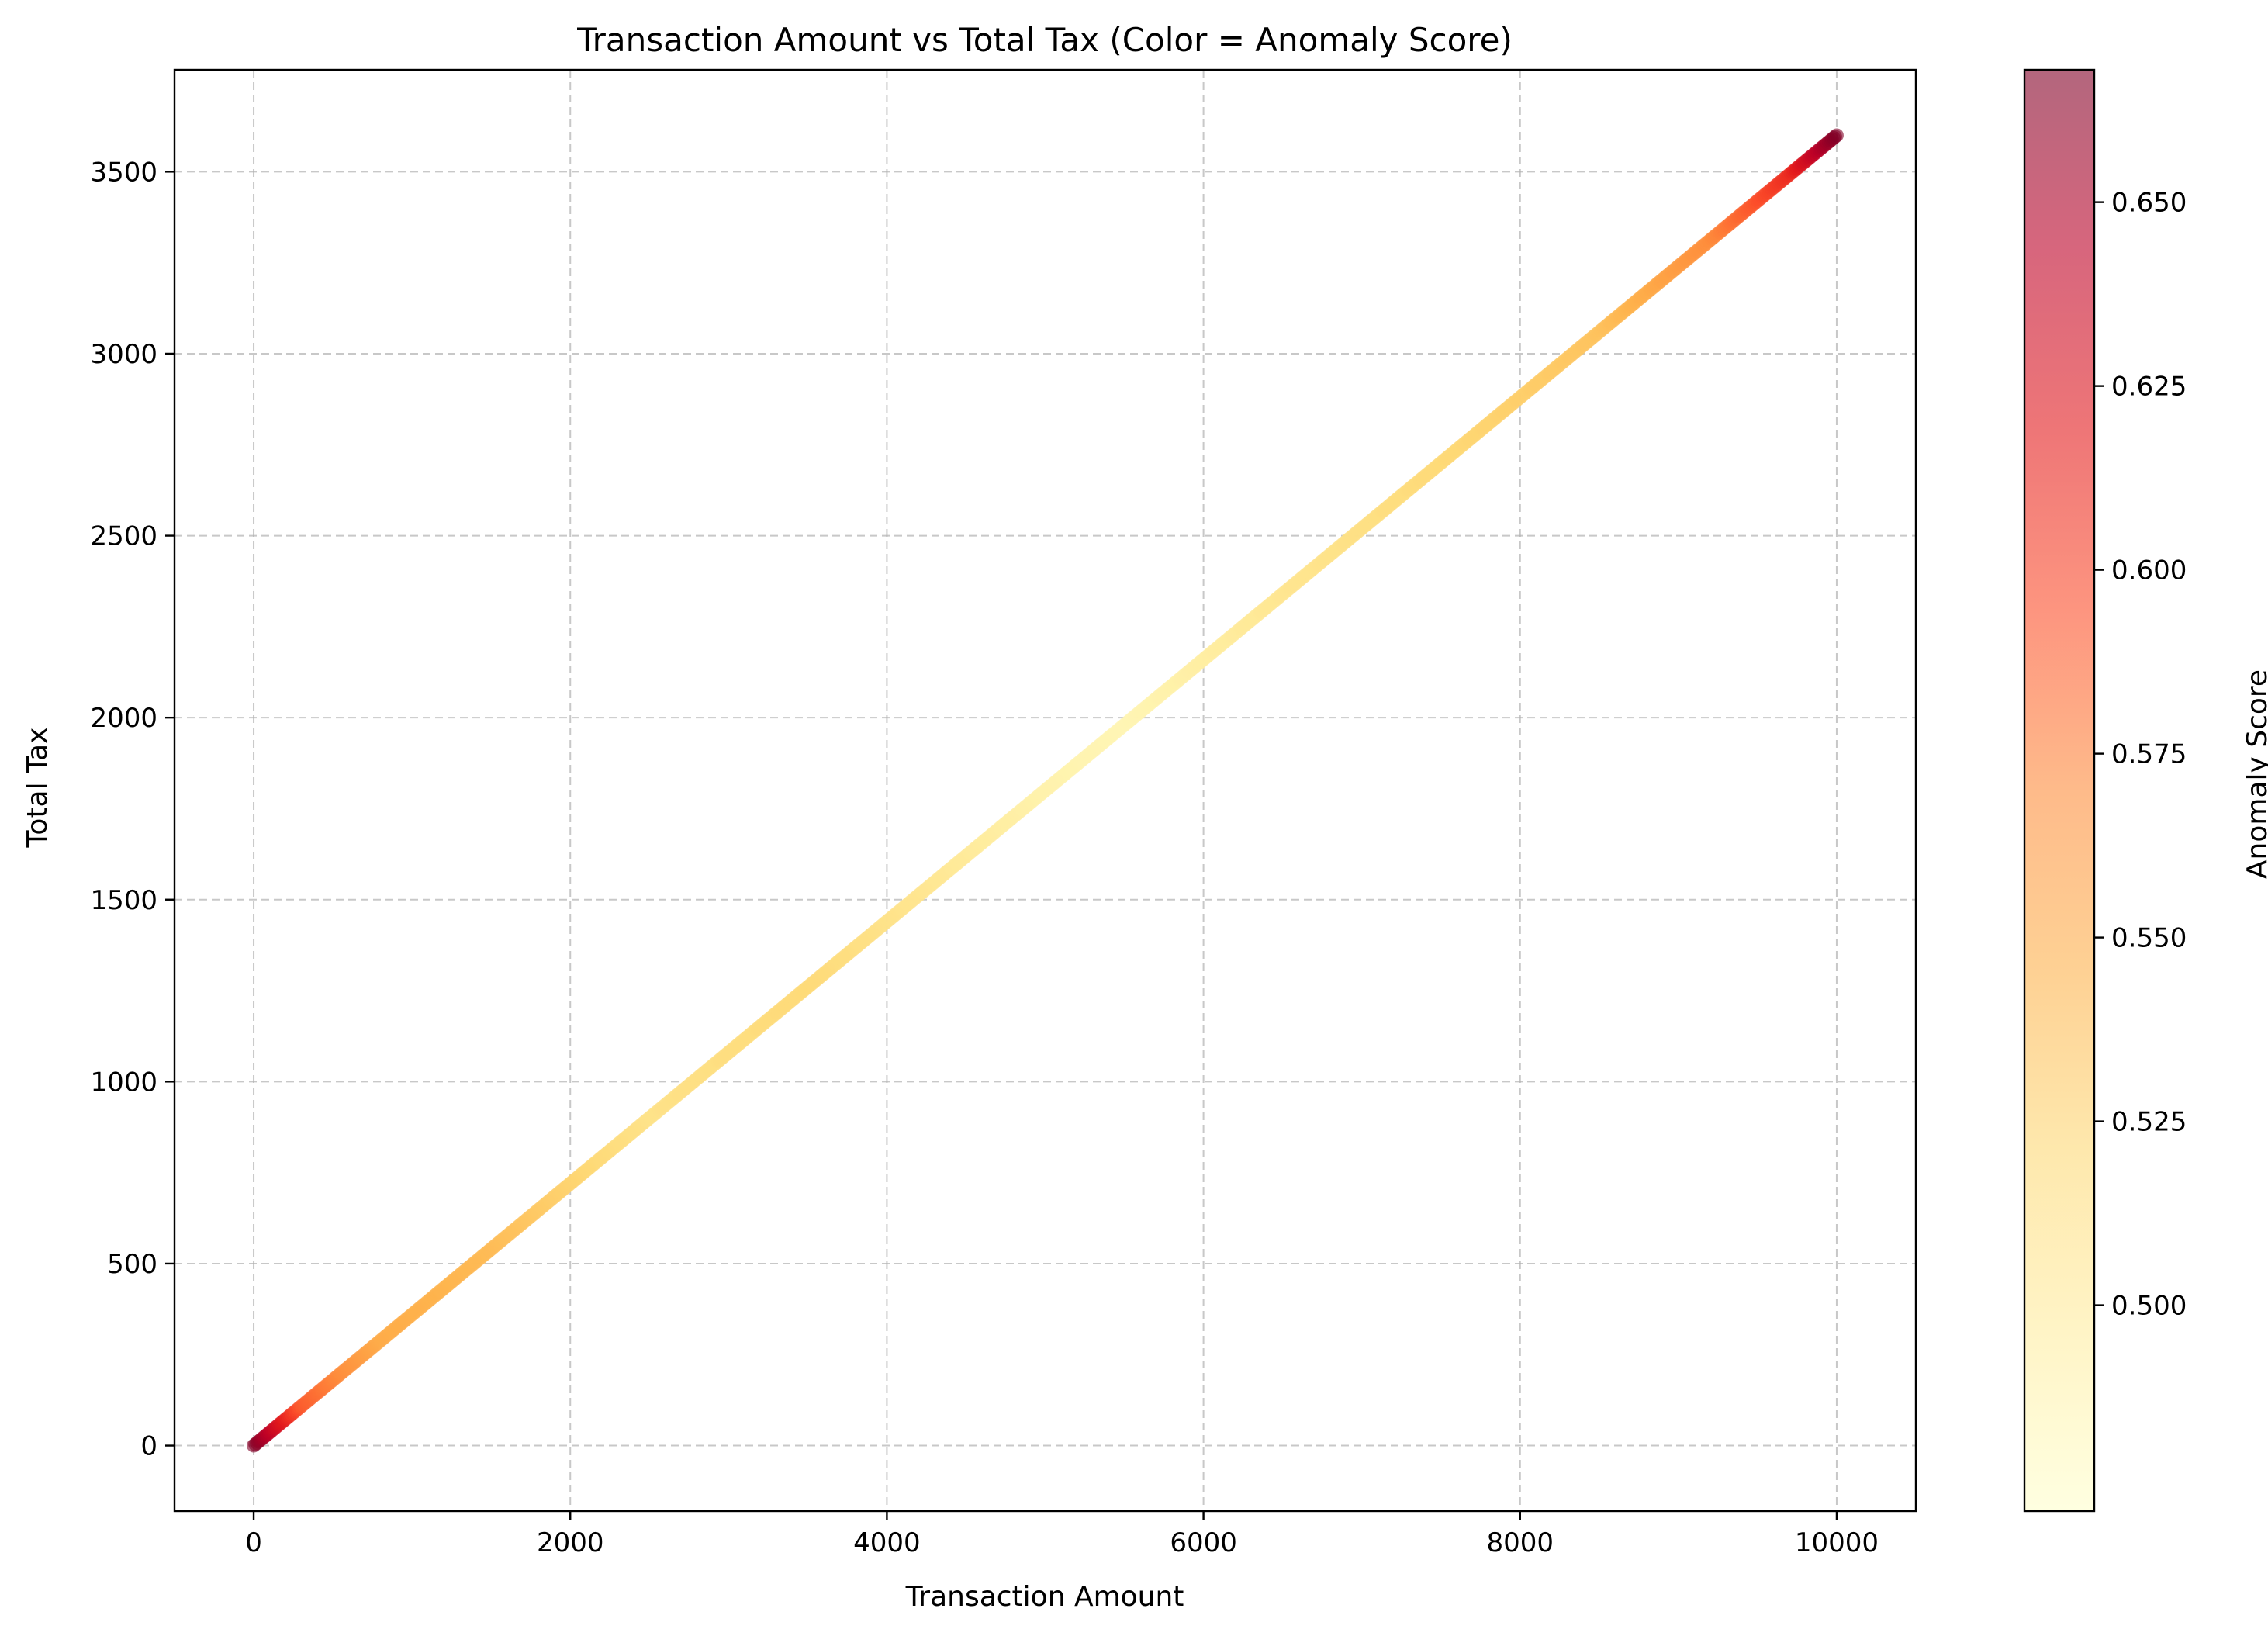  I want to click on x-tick-label: 8000, so click(1520, 1542).